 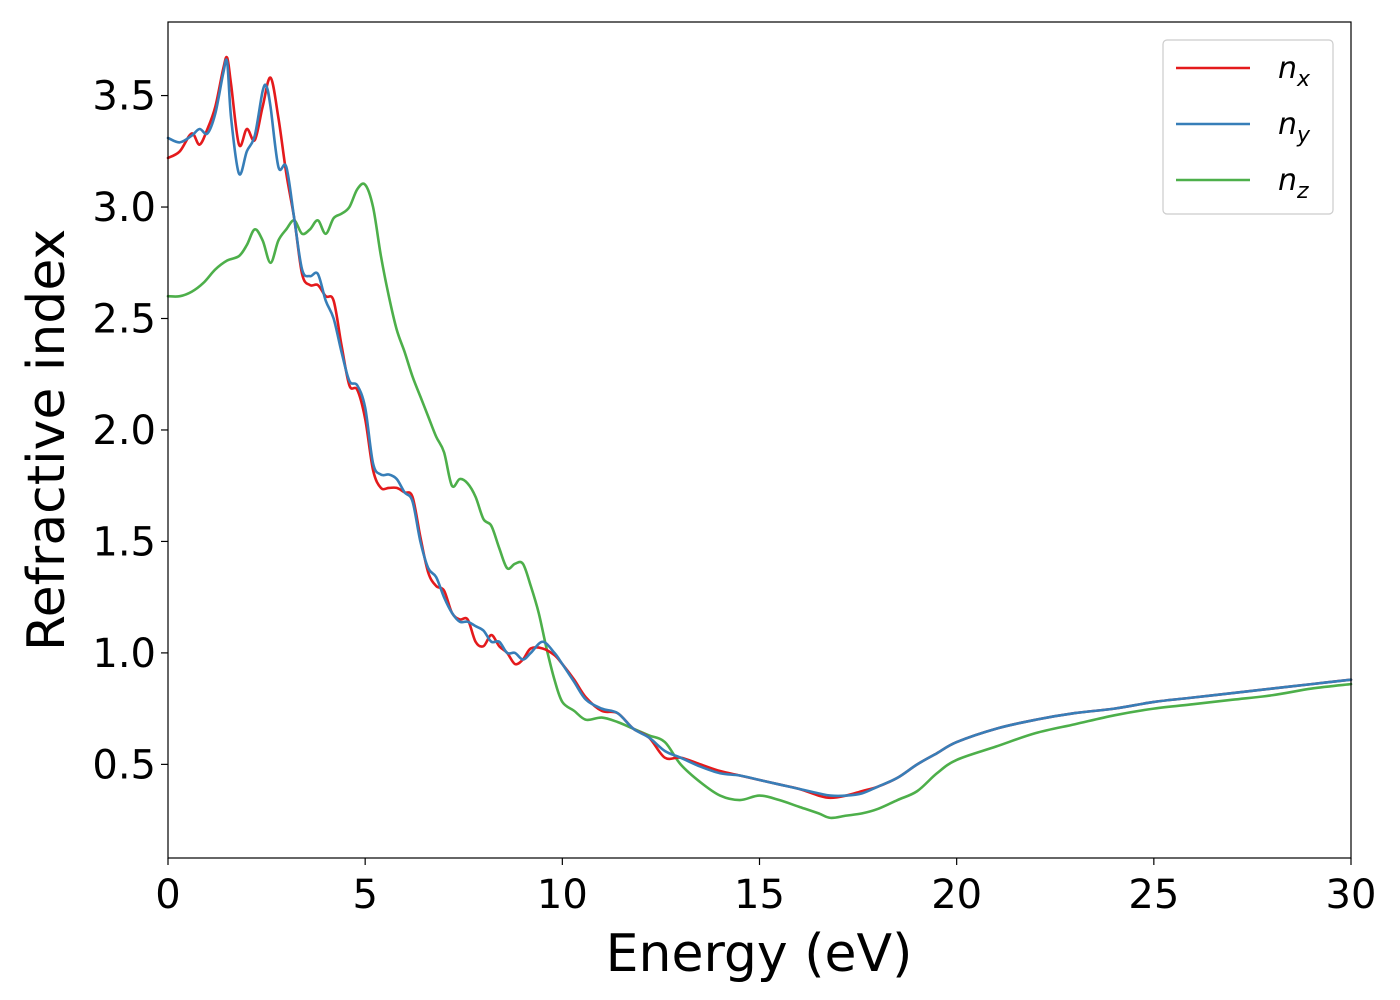 I want to click on x-tick-label: 20, so click(x=956, y=895).